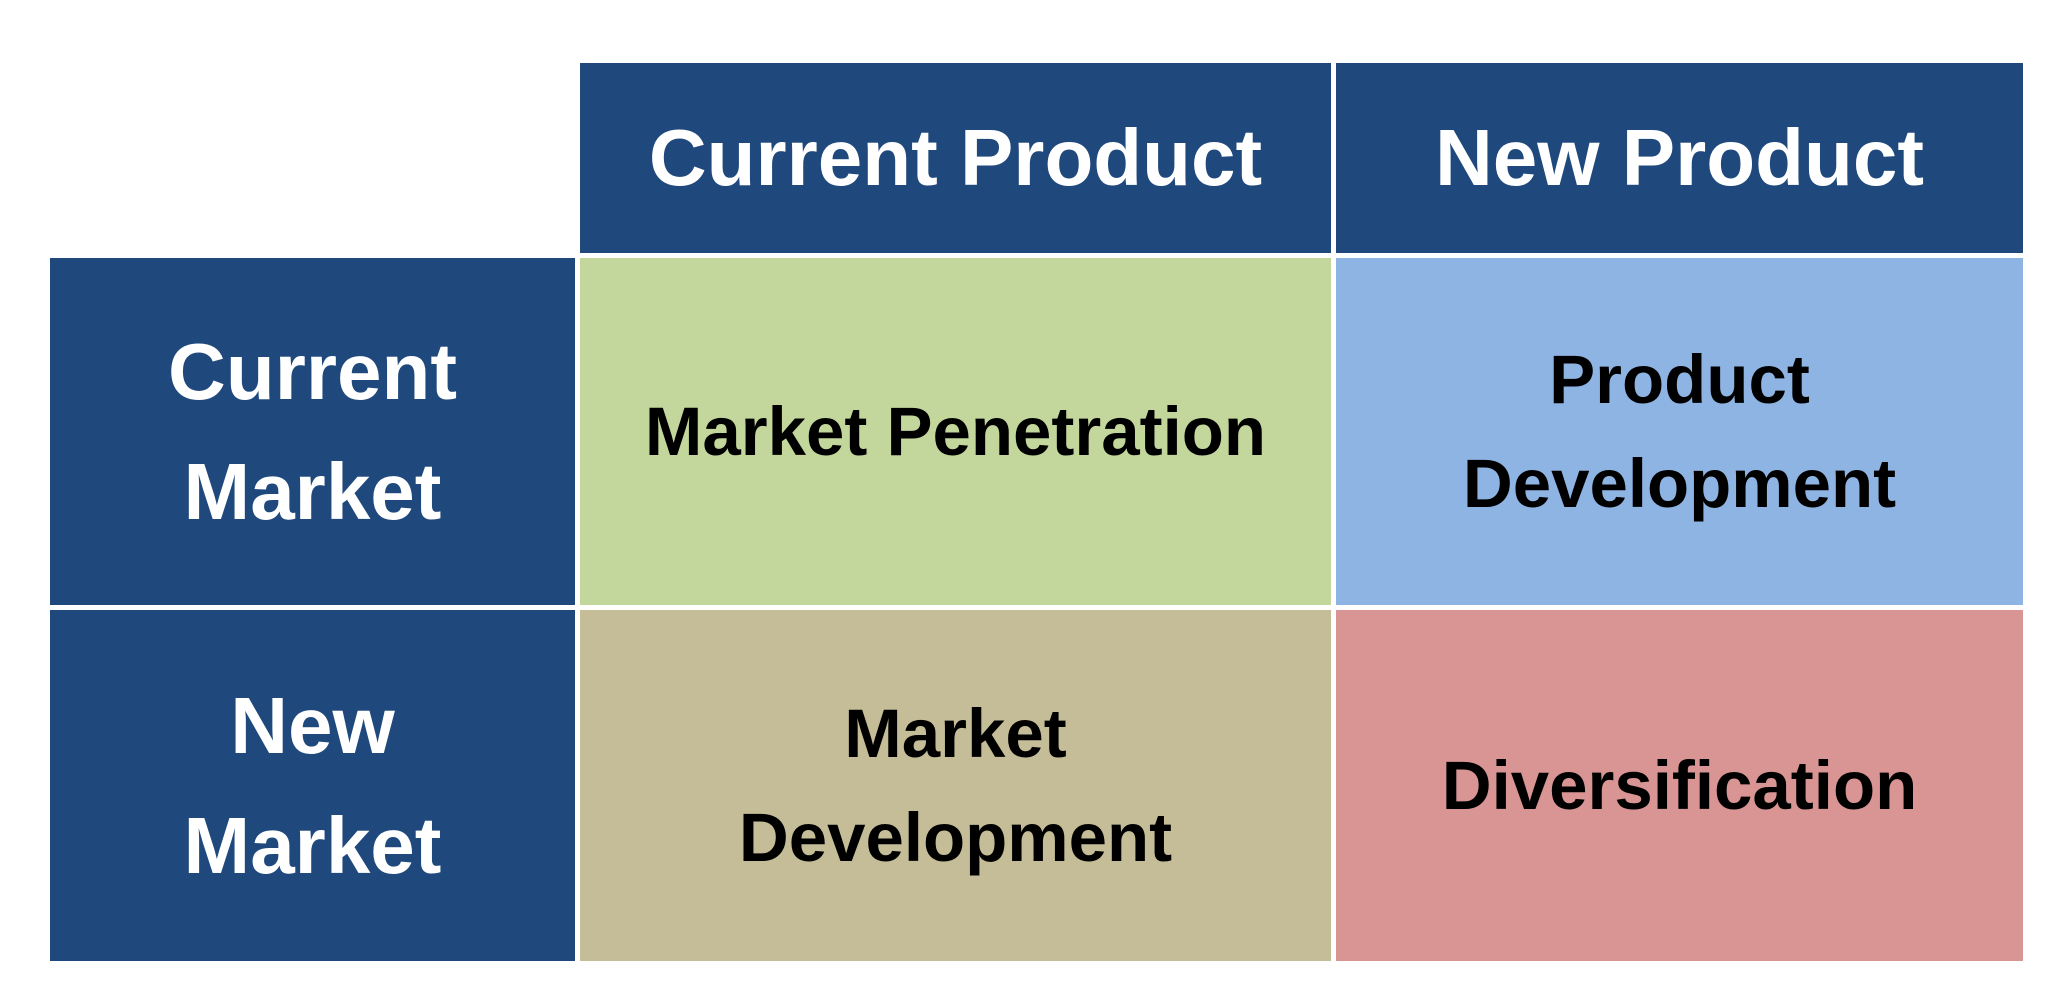 The image size is (2066, 992). Describe the element at coordinates (312, 431) in the screenshot. I see `row-header-current-market: Current Market` at that location.